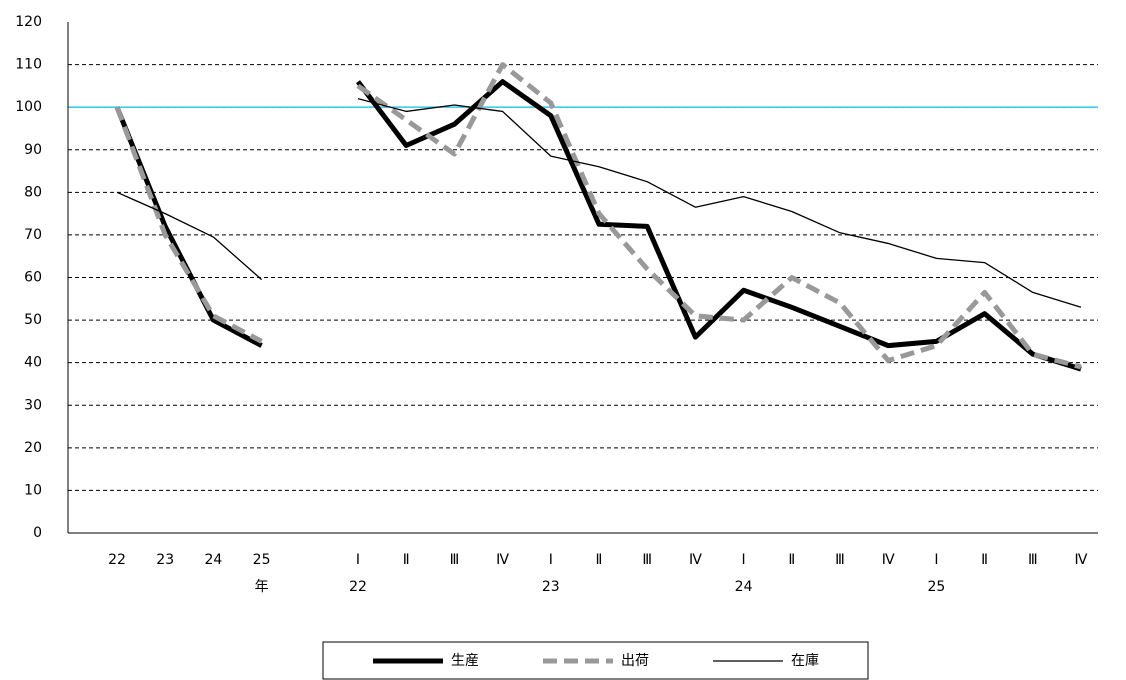 This screenshot has height=680, width=1126. I want to click on legend-label: 生産, so click(465, 661).